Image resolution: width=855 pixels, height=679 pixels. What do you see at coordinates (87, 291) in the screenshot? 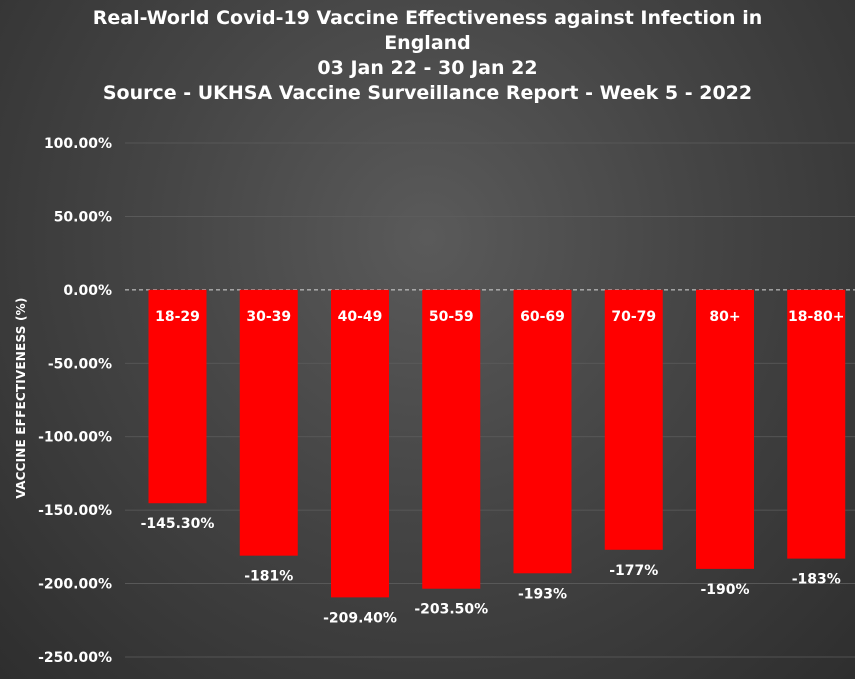
I see `y-tick-label: 0.00%` at bounding box center [87, 291].